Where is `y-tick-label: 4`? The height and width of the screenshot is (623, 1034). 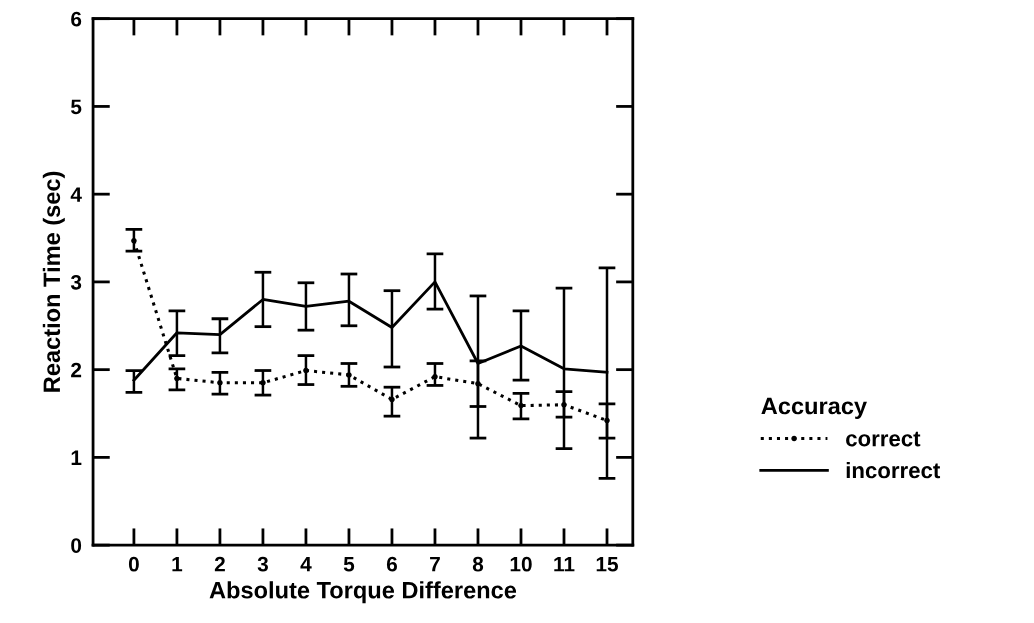
y-tick-label: 4 is located at coordinates (76, 194).